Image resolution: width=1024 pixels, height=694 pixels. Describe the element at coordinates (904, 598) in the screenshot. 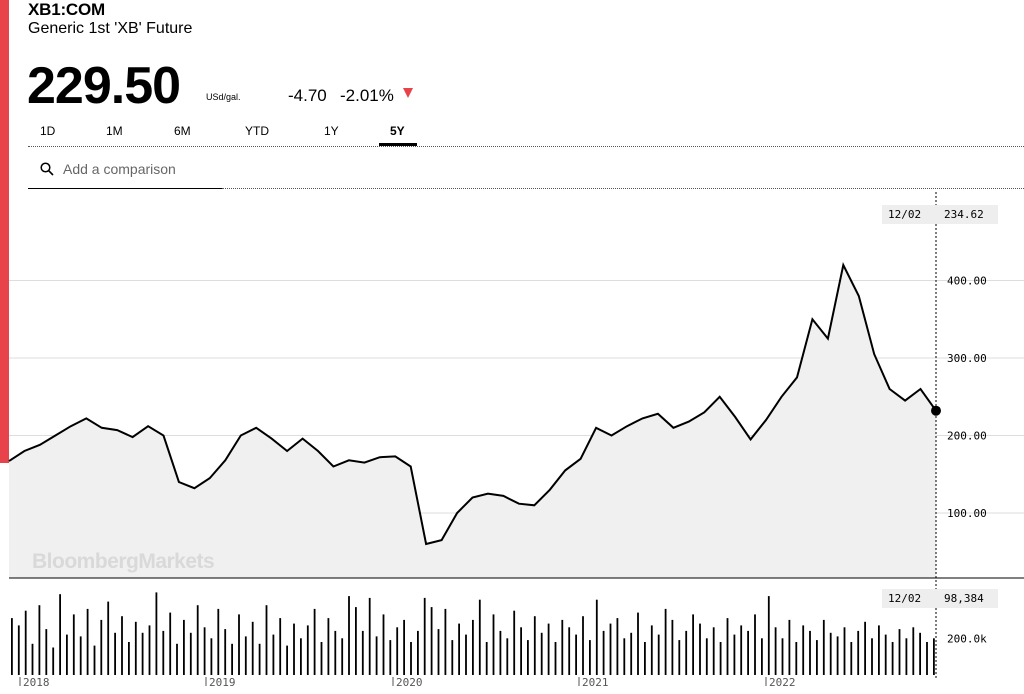

I see `volume-cursor-date: 12/02` at that location.